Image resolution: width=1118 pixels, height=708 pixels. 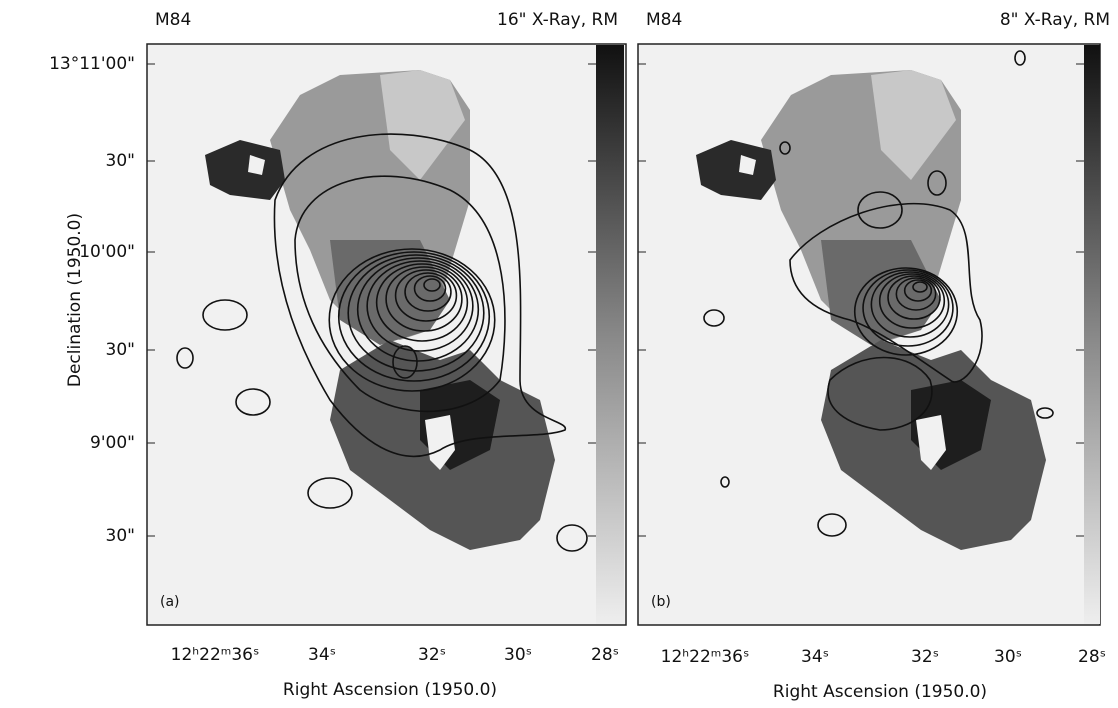 What do you see at coordinates (170, 602) in the screenshot?
I see `panel-label: (a)` at bounding box center [170, 602].